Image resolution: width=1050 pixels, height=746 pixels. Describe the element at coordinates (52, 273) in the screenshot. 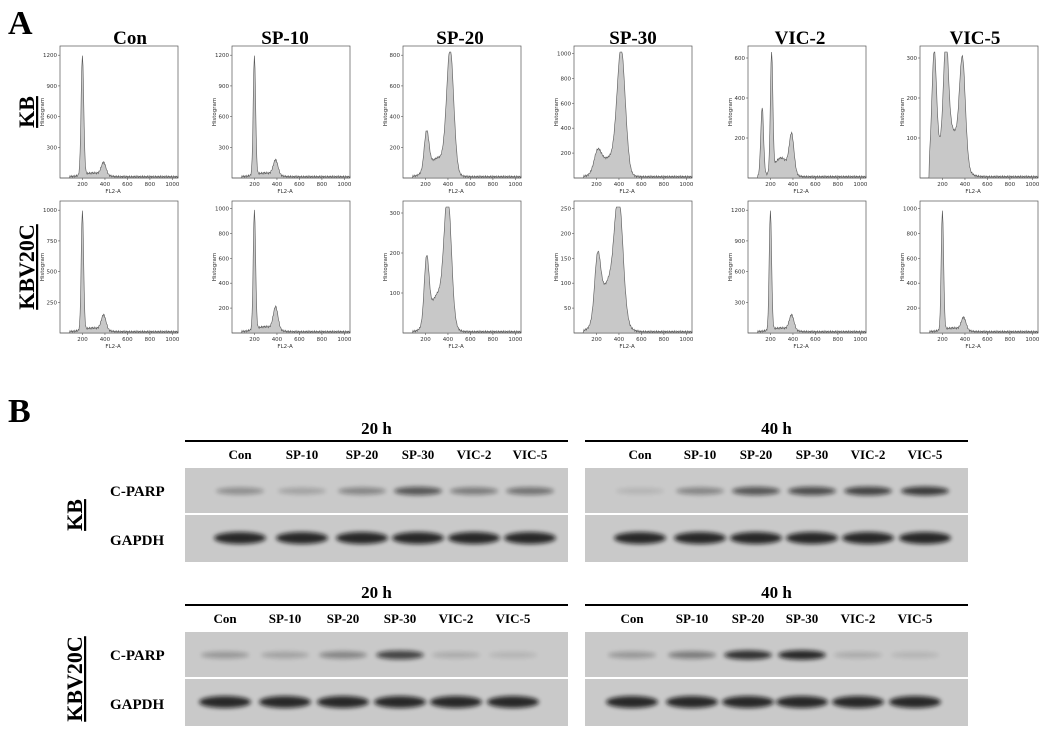

I see `y-tick-label: 500` at that location.